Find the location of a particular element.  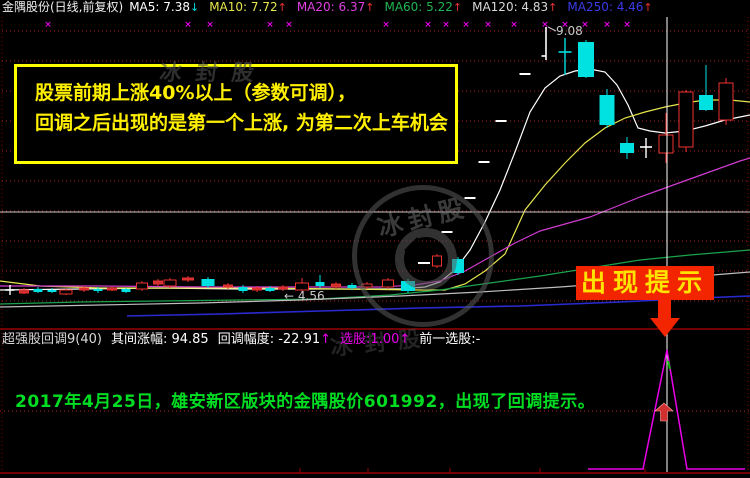

ma-trend-arrow-icon: ↓ is located at coordinates (194, 7).